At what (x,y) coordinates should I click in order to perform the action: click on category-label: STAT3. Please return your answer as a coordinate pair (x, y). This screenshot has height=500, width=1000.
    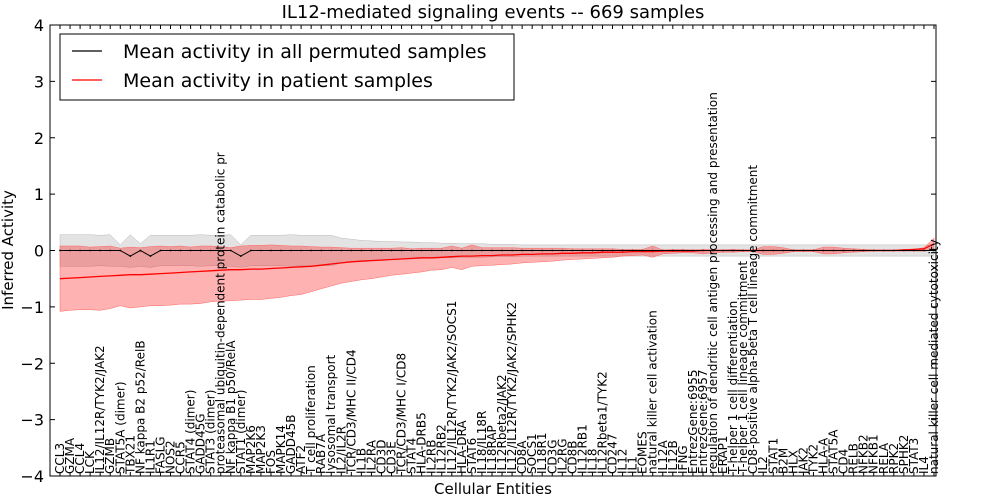
    Looking at the image, I should click on (914, 456).